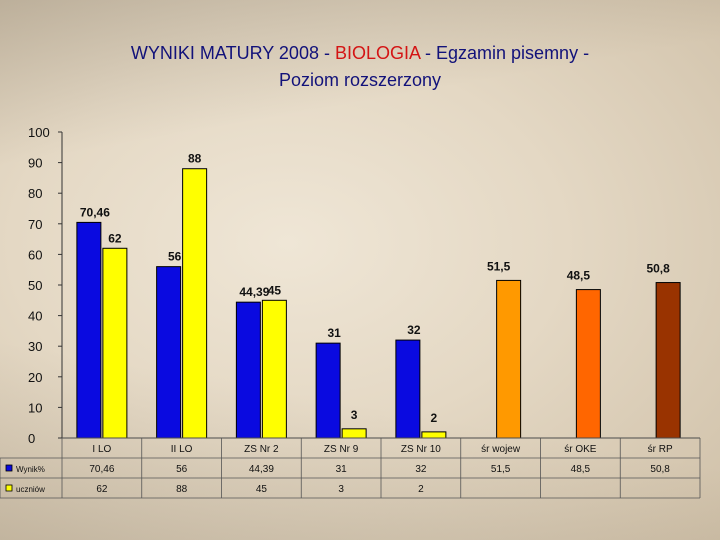  Describe the element at coordinates (501, 449) in the screenshot. I see `category-label: śr wojew` at that location.